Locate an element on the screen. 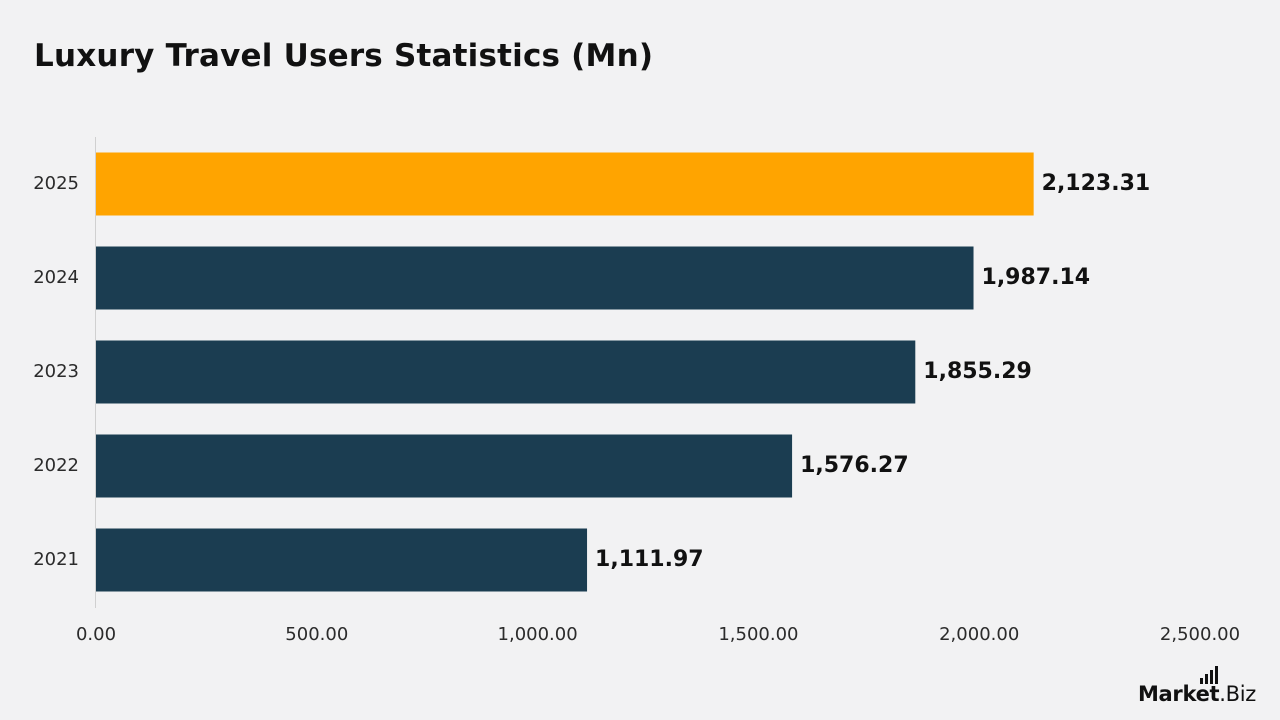 This screenshot has width=1280, height=720. value-label-2022: 1,576.27 is located at coordinates (854, 465).